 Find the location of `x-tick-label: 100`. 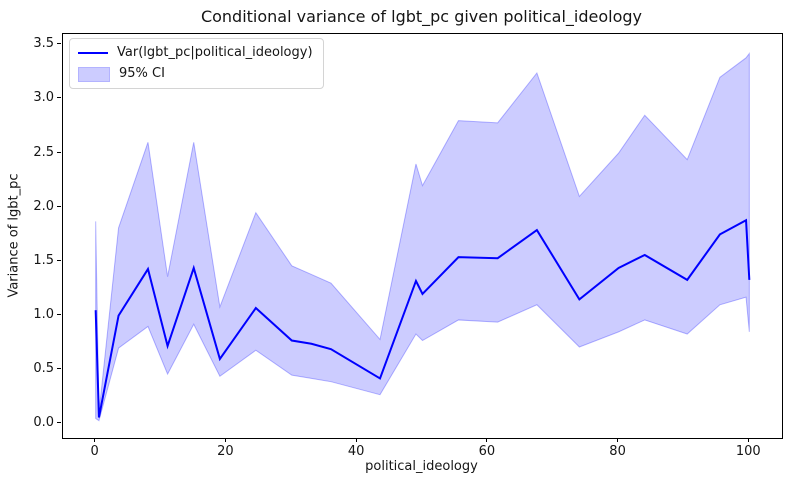

x-tick-label: 100 is located at coordinates (748, 451).